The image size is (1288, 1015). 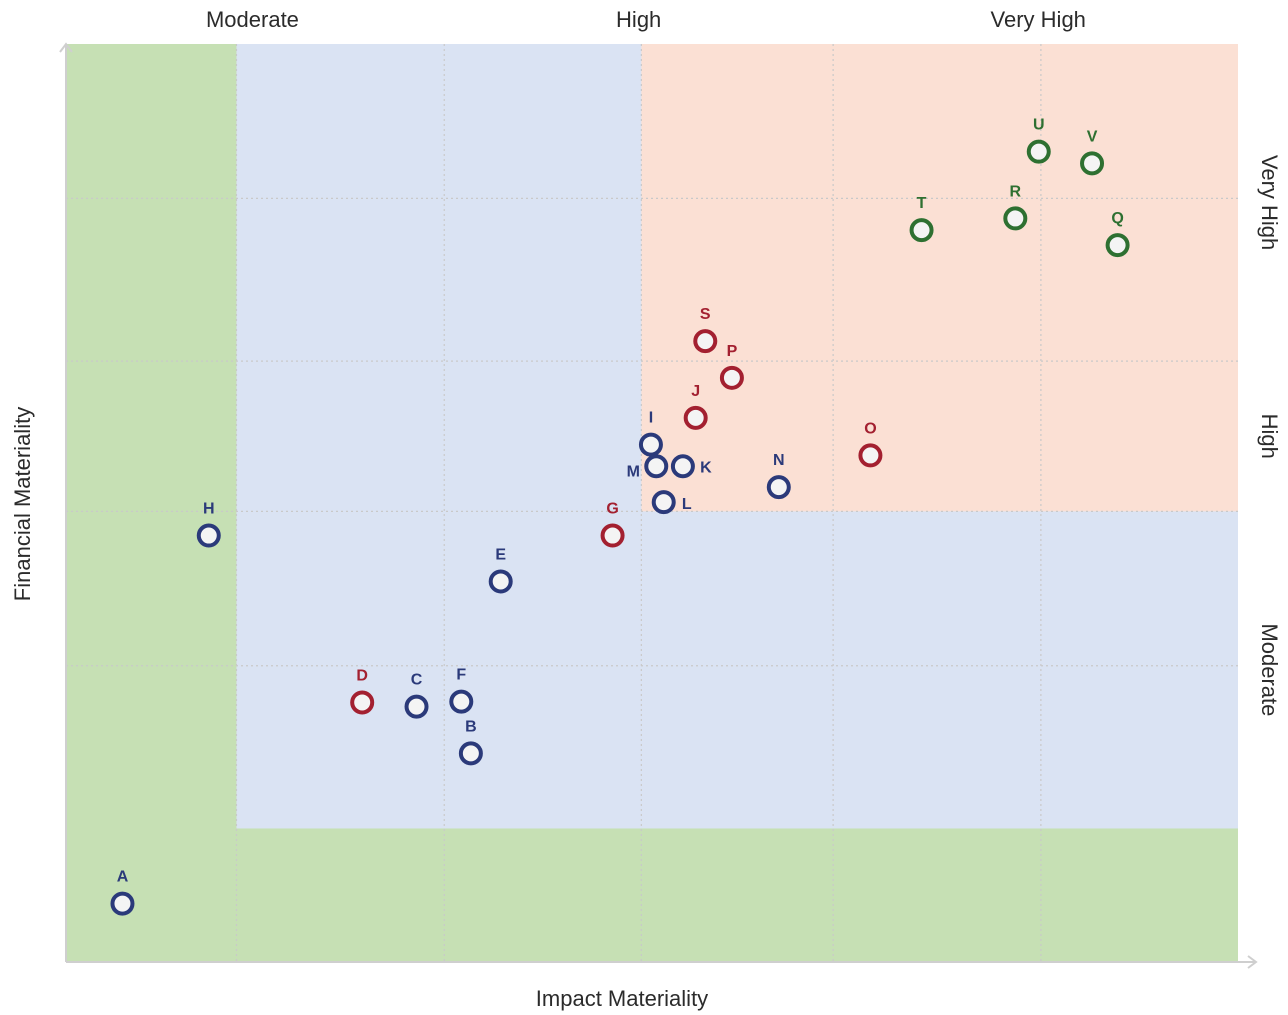 What do you see at coordinates (870, 455) in the screenshot?
I see `data-point-o` at bounding box center [870, 455].